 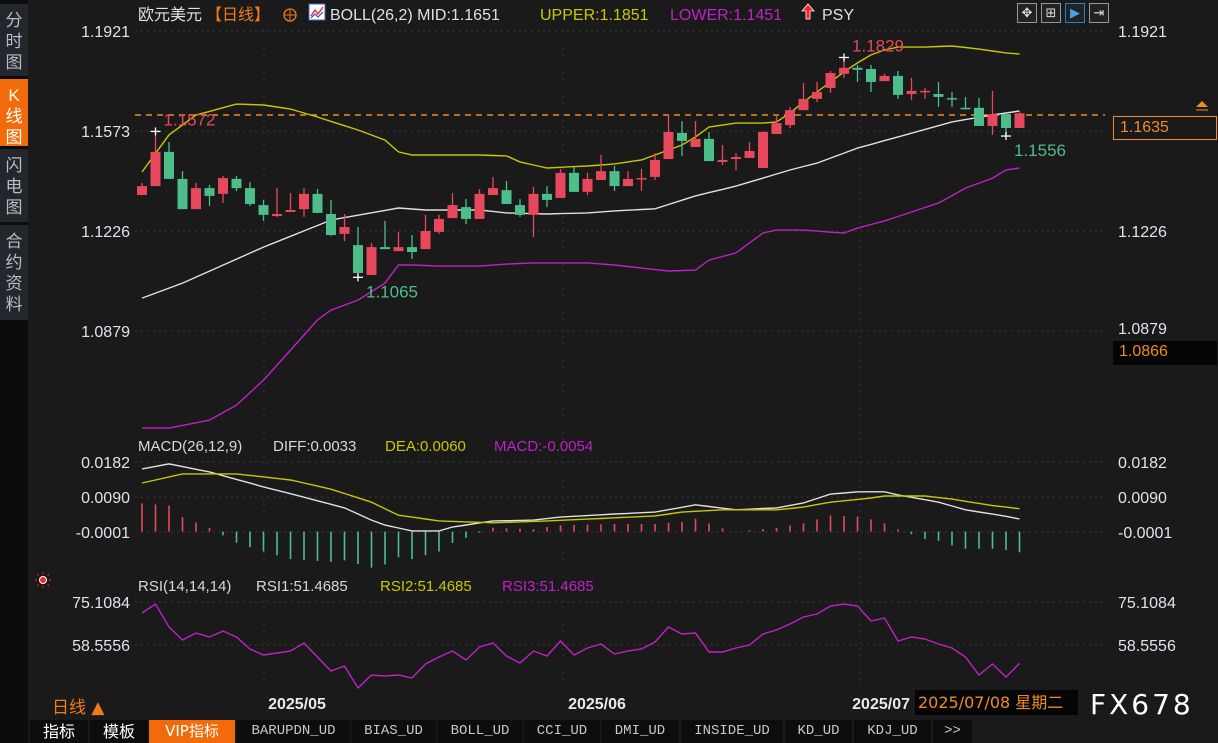 I want to click on tab-templates: 模板, so click(x=119, y=731).